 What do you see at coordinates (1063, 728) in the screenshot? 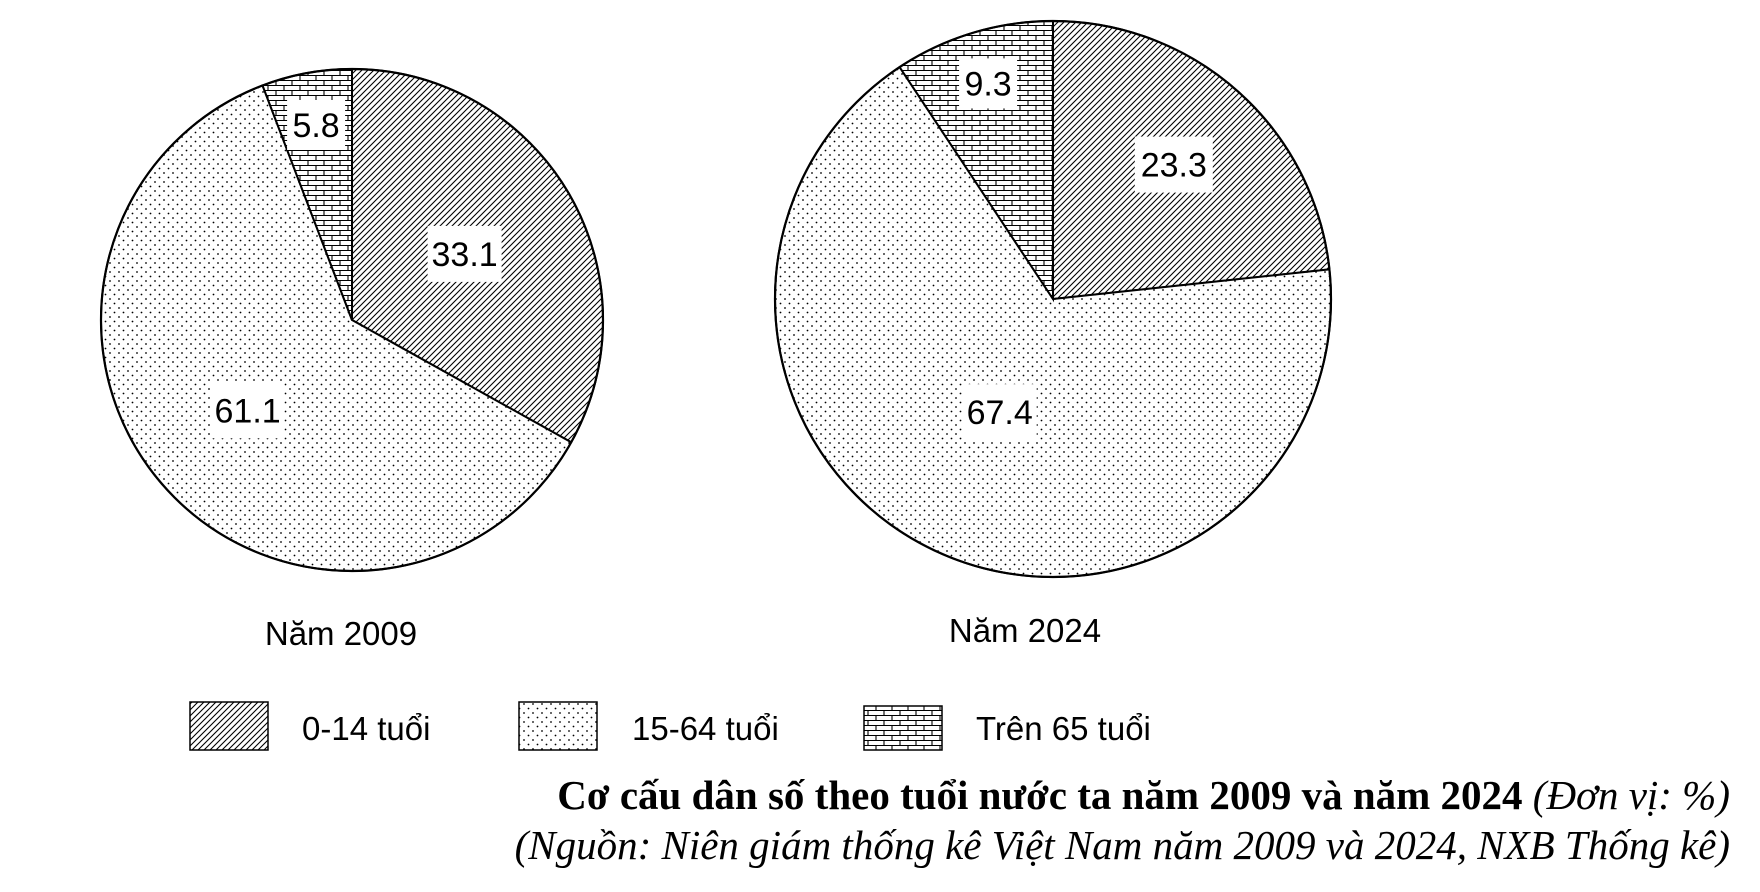
I see `legend-label-65-plus: Trên 65 tuổi` at bounding box center [1063, 728].